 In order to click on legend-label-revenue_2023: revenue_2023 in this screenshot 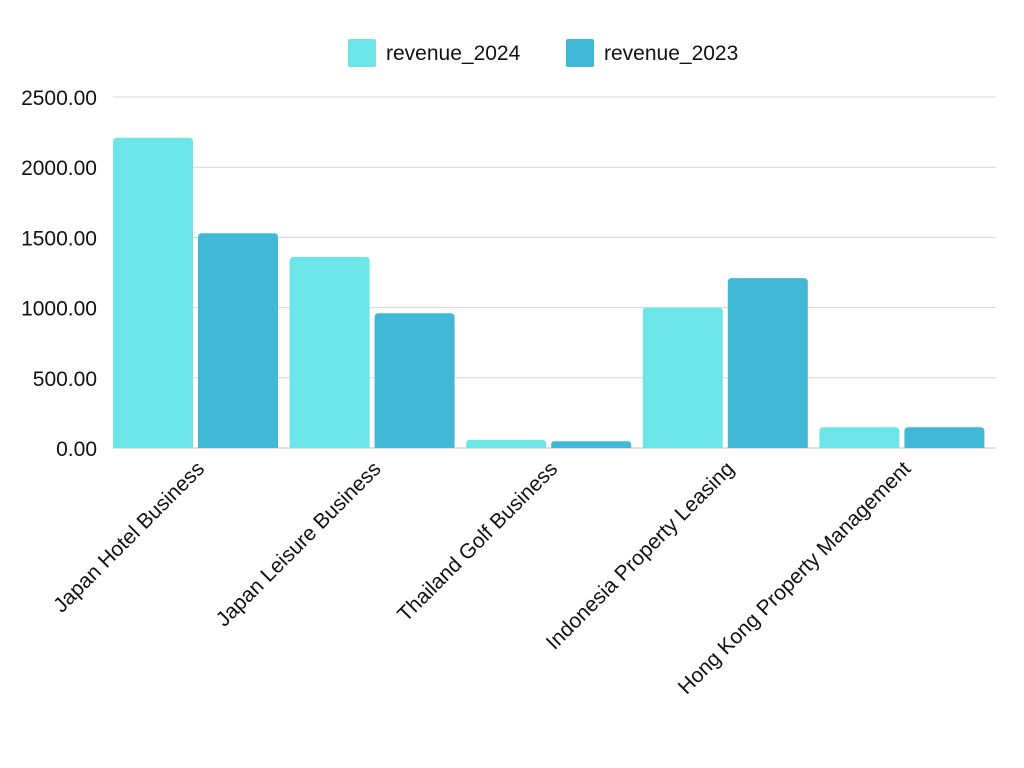, I will do `click(671, 53)`.